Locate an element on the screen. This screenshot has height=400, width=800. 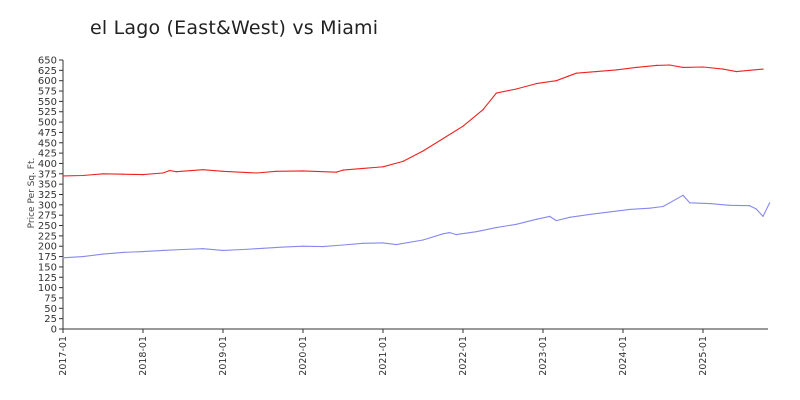
x-tick-label: 2022-01 is located at coordinates (463, 356).